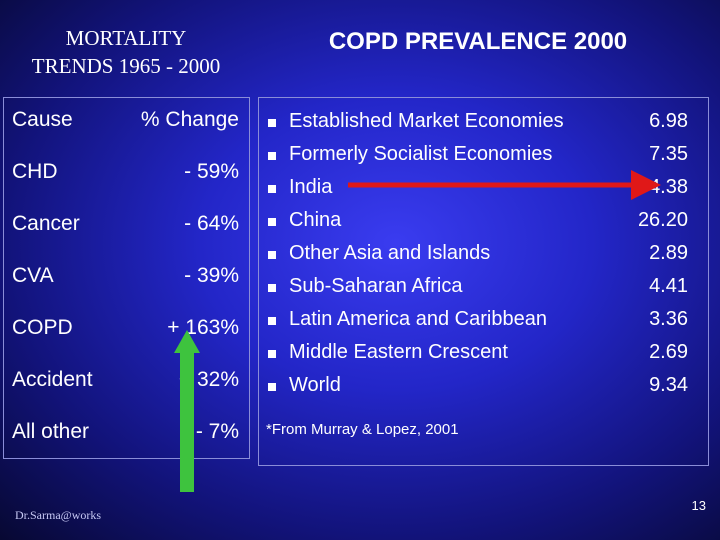  Describe the element at coordinates (126, 436) in the screenshot. I see `table-row: All other - 7%` at that location.